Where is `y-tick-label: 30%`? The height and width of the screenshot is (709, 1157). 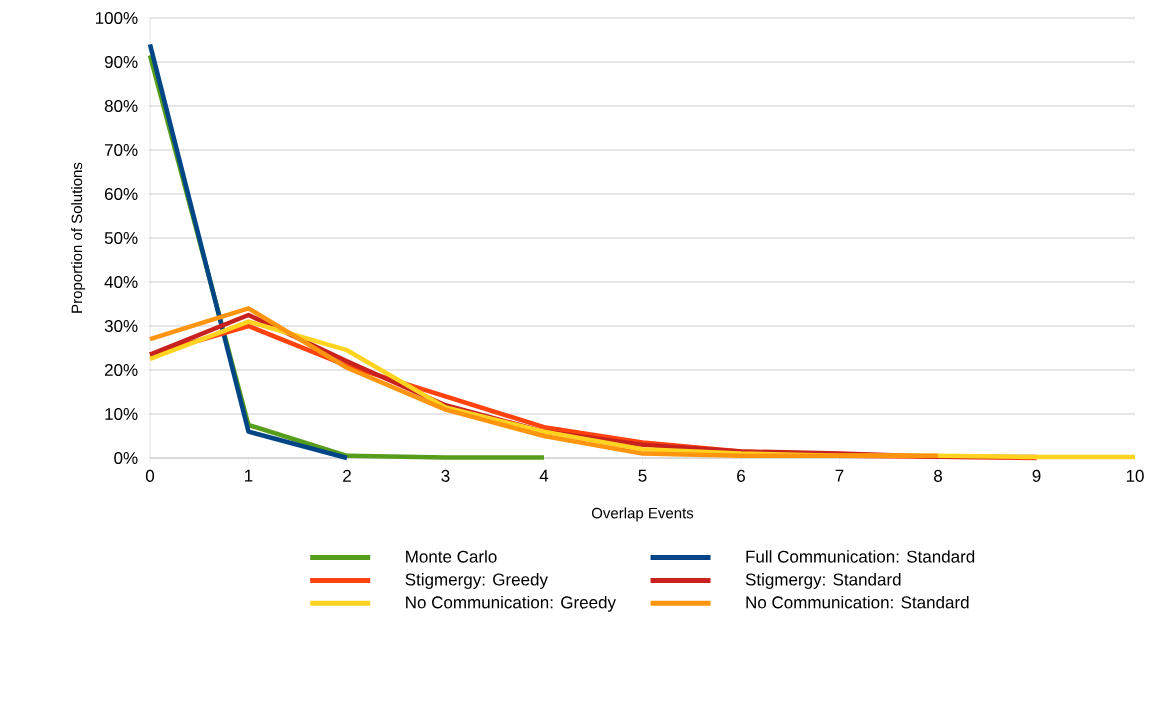 y-tick-label: 30% is located at coordinates (121, 326).